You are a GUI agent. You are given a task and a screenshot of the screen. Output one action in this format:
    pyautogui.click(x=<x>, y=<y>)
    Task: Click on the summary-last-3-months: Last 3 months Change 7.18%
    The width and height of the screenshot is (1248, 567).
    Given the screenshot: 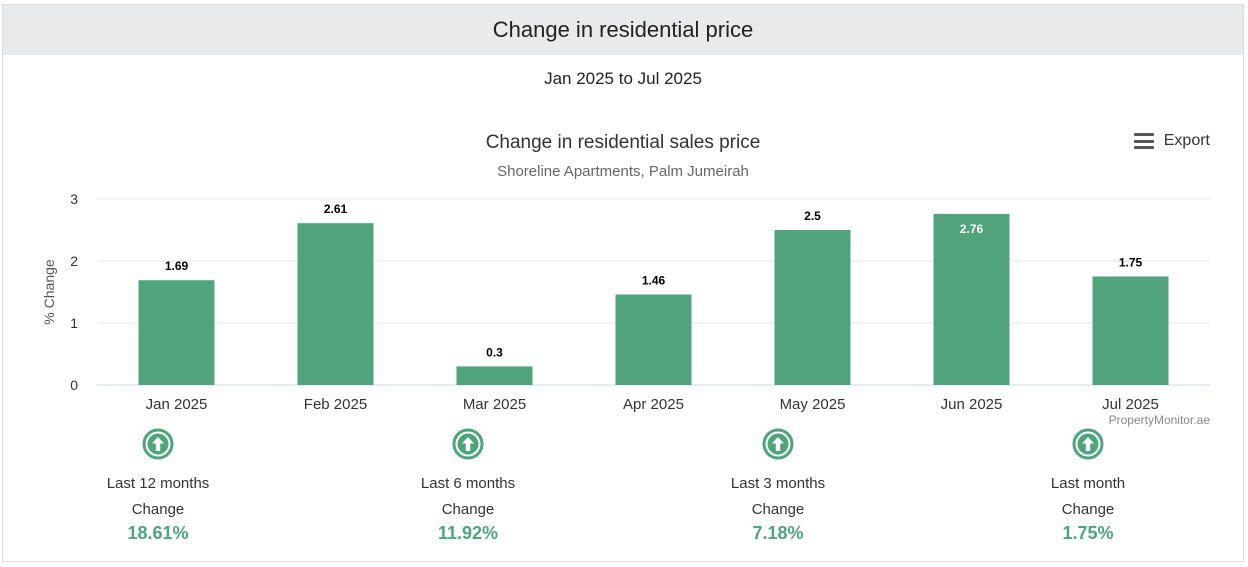 What is the action you would take?
    pyautogui.click(x=778, y=486)
    